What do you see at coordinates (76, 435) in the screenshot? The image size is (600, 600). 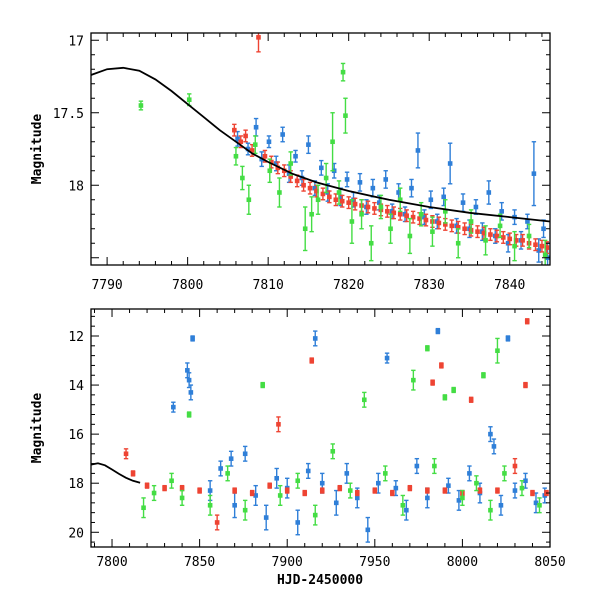 I see `bottom-ytick-label: 16` at bounding box center [76, 435].